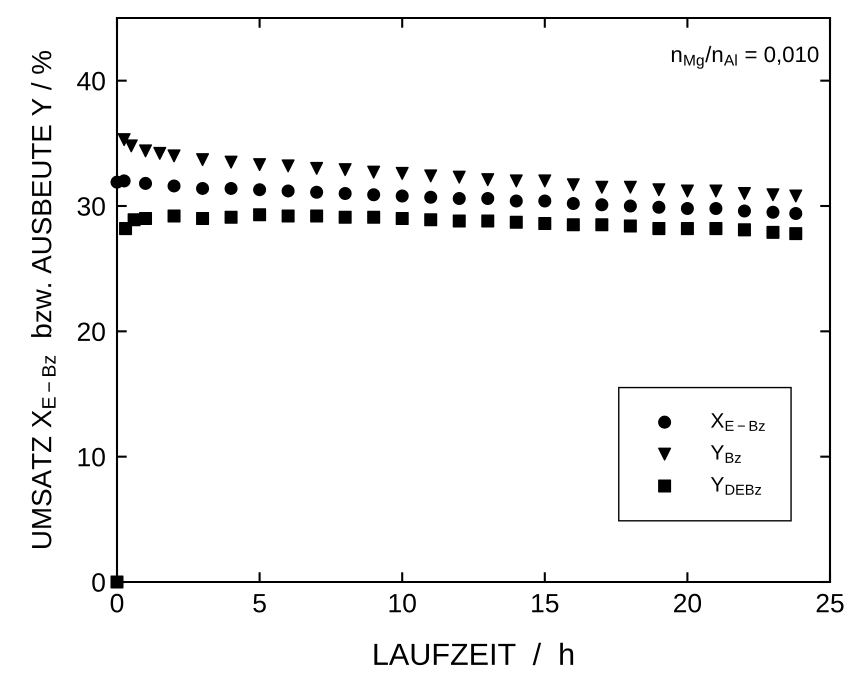  Describe the element at coordinates (688, 603) in the screenshot. I see `x-tick-label: 20` at that location.